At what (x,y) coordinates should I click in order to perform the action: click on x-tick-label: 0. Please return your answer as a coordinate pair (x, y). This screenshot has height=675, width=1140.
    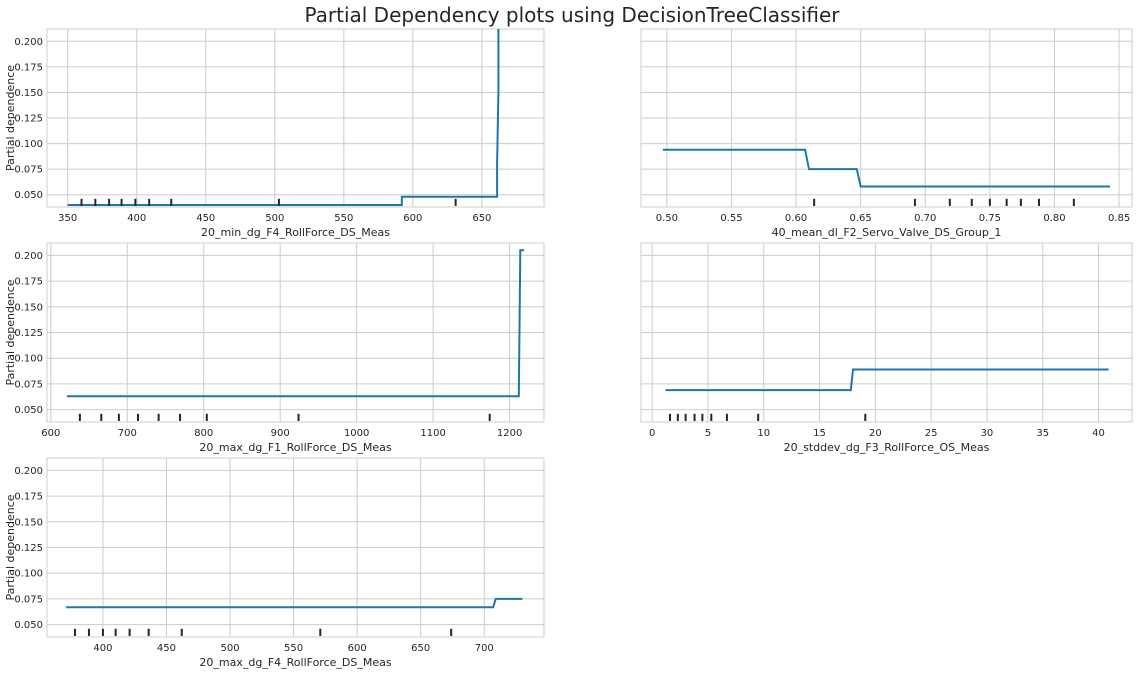
    Looking at the image, I should click on (652, 433).